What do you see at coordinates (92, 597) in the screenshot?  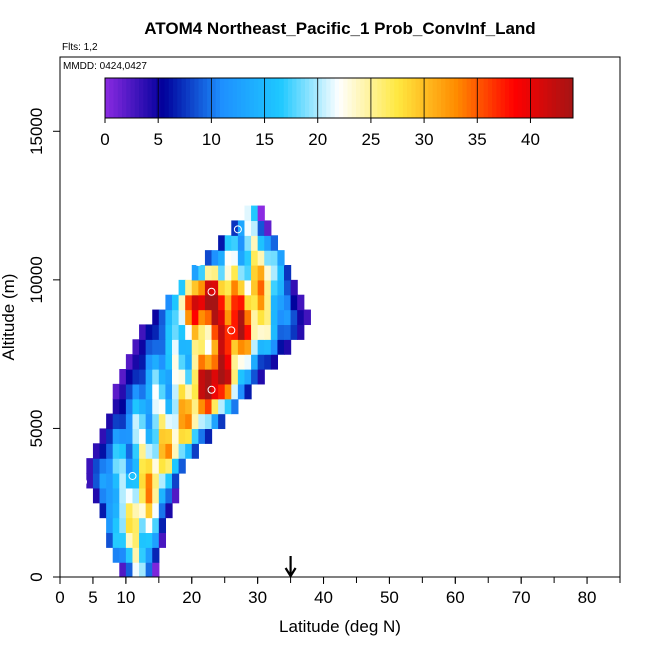 I see `x-tick-label: 5` at bounding box center [92, 597].